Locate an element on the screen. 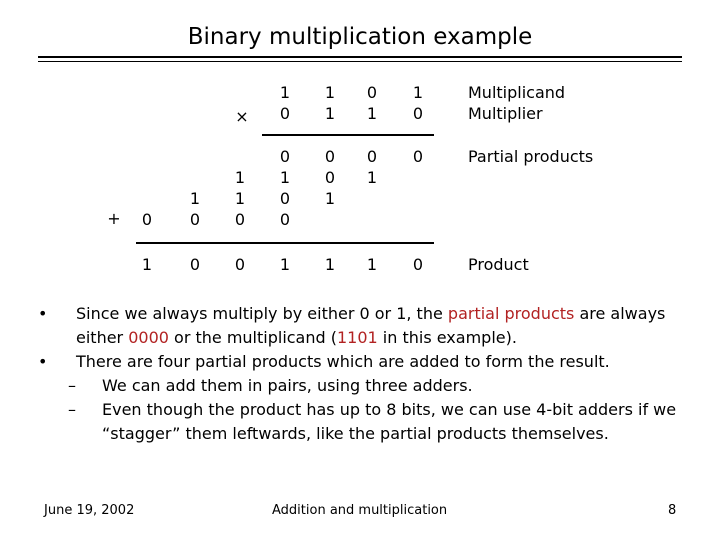 This screenshot has height=540, width=720. operand-rule is located at coordinates (348, 135).